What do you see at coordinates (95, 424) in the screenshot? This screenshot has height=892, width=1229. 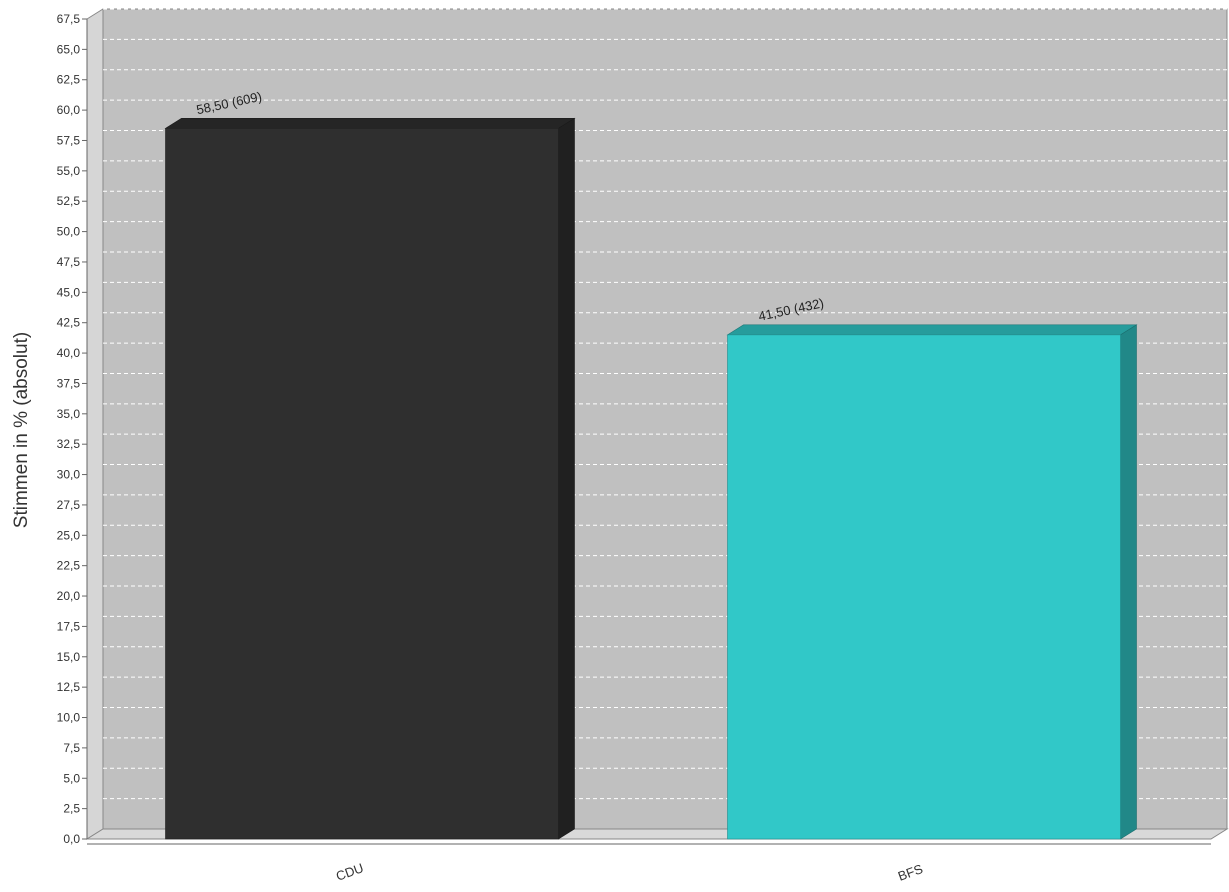 I see `side-wall` at bounding box center [95, 424].